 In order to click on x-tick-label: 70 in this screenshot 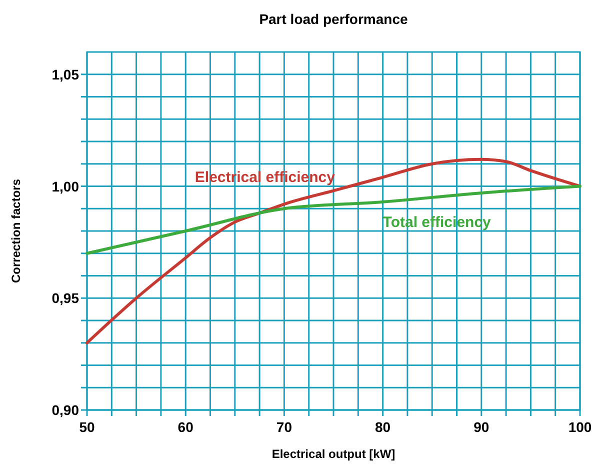, I will do `click(284, 427)`.